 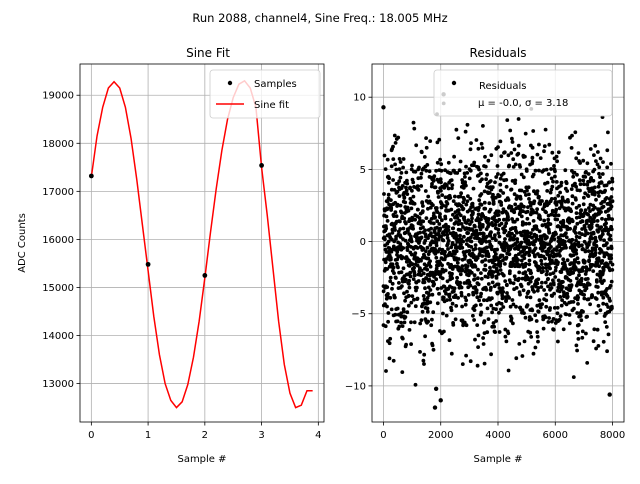 I want to click on sine-fit-y-label: ADC Counts, so click(x=22, y=243).